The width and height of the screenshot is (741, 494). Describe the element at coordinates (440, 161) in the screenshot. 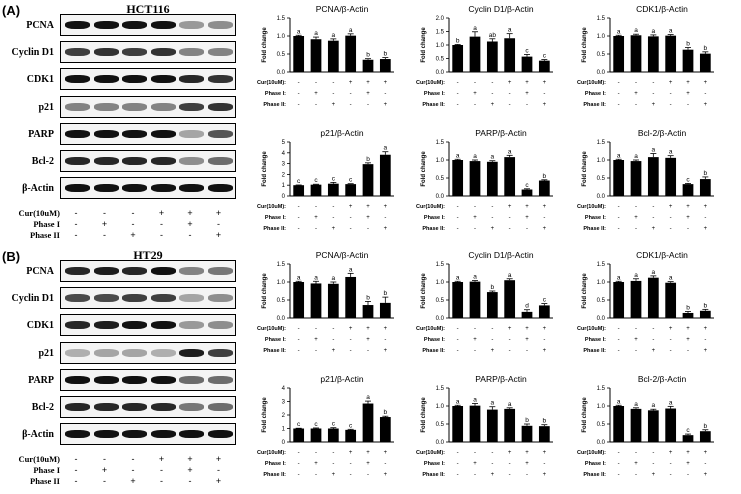

I see `y-tick-label: 1.0` at that location.